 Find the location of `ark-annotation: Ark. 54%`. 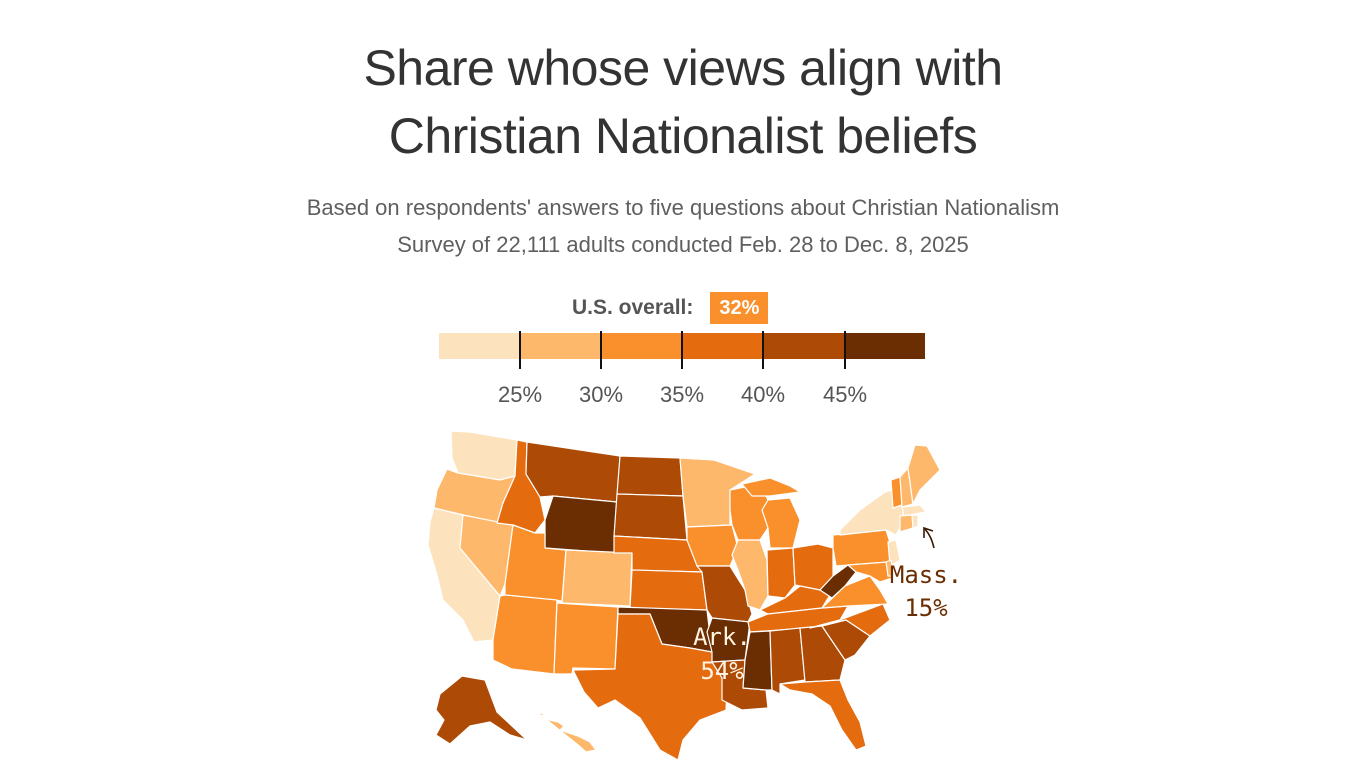

ark-annotation: Ark. 54% is located at coordinates (722, 654).